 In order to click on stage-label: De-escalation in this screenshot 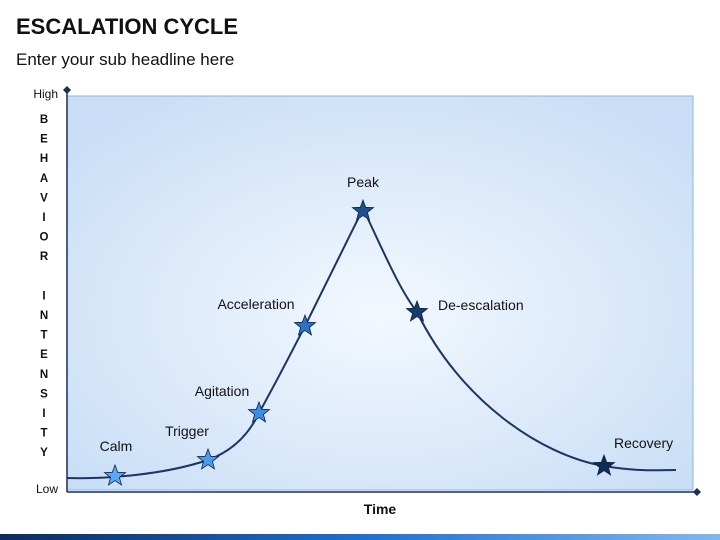, I will do `click(481, 305)`.